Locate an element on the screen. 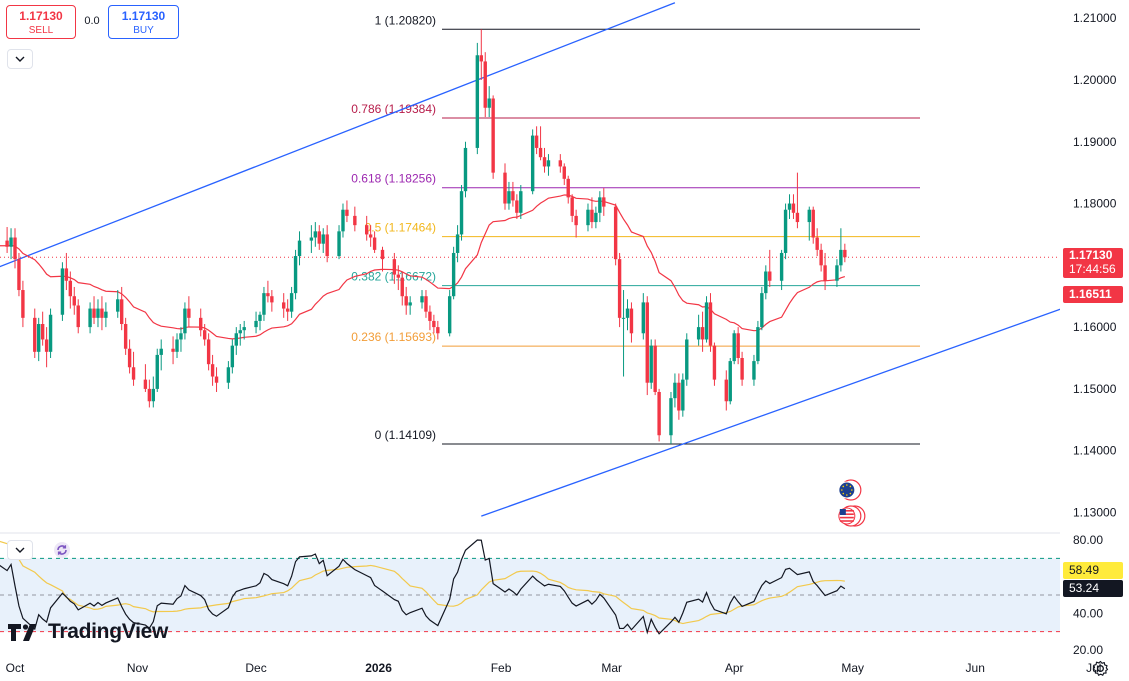 Image resolution: width=1129 pixels, height=681 pixels. calendar-event-icon is located at coordinates (850, 490).